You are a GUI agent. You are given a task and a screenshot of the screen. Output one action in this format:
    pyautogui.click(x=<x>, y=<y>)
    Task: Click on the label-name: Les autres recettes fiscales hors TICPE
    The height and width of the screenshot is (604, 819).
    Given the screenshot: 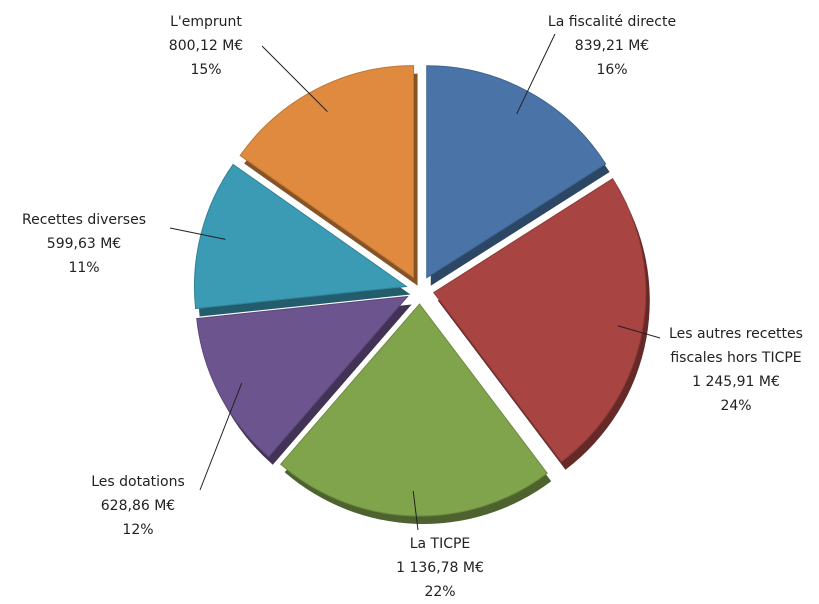 What is the action you would take?
    pyautogui.click(x=736, y=346)
    